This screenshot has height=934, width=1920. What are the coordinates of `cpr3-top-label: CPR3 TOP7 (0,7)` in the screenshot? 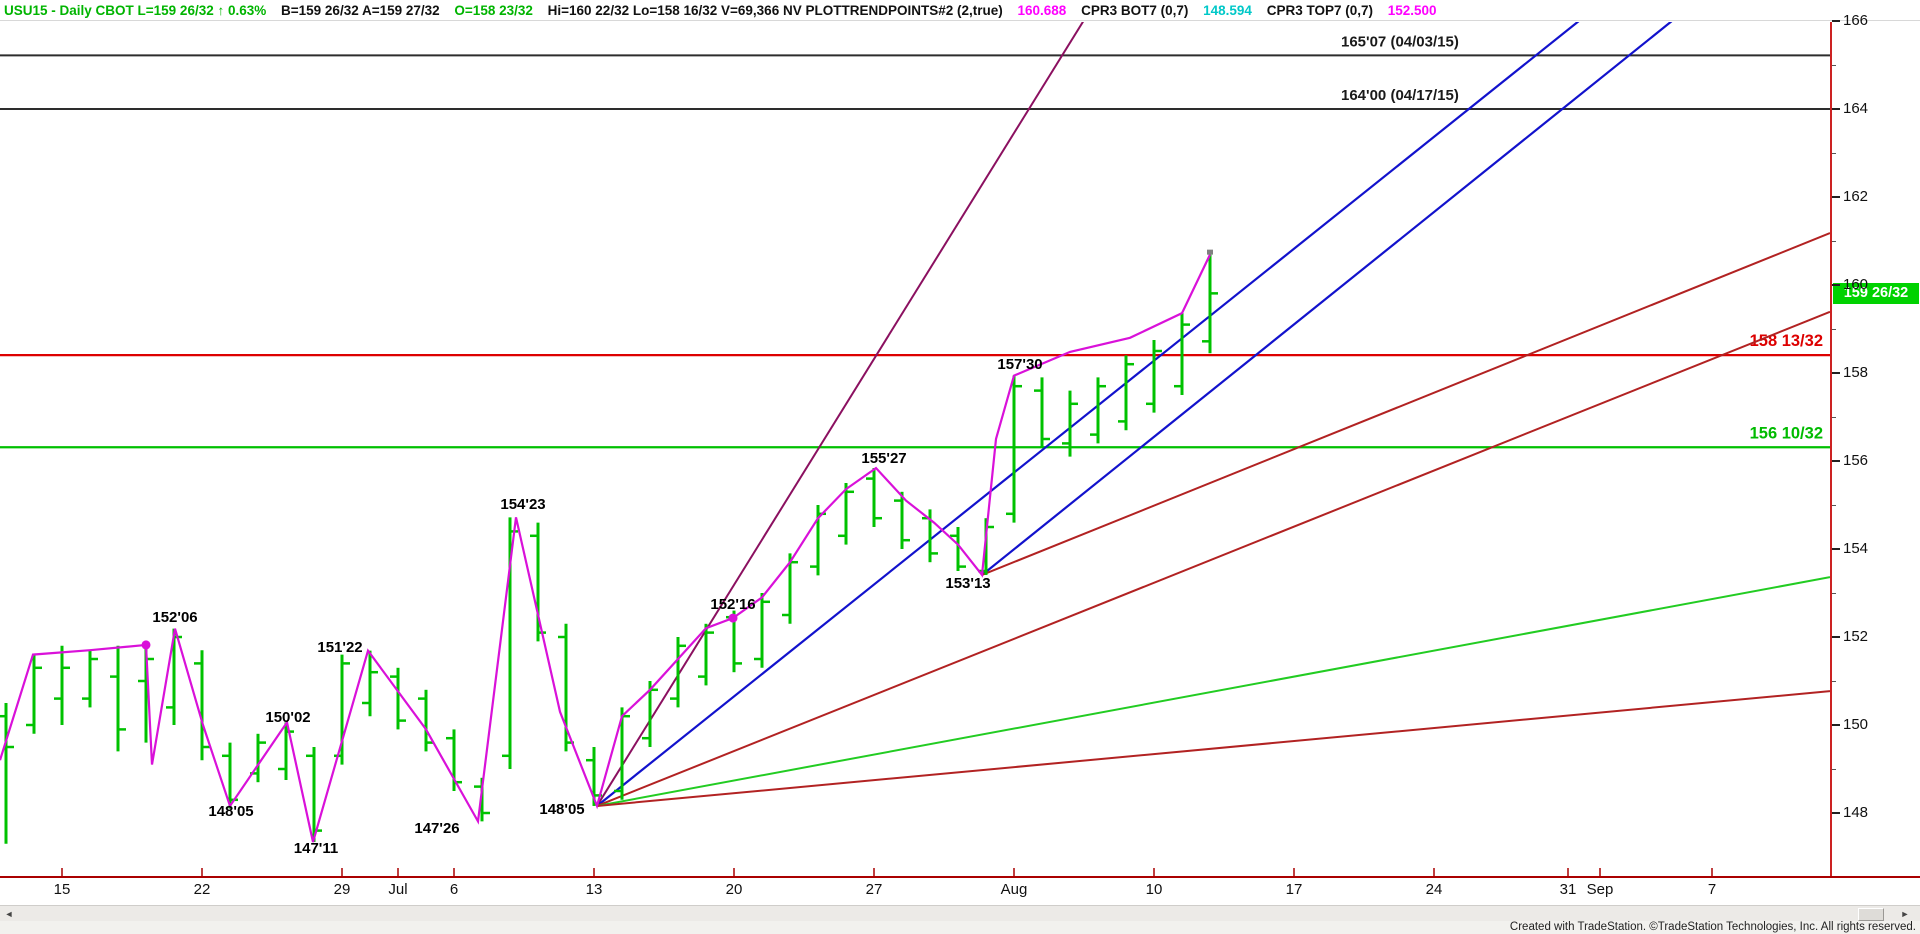 It's located at (1319, 10).